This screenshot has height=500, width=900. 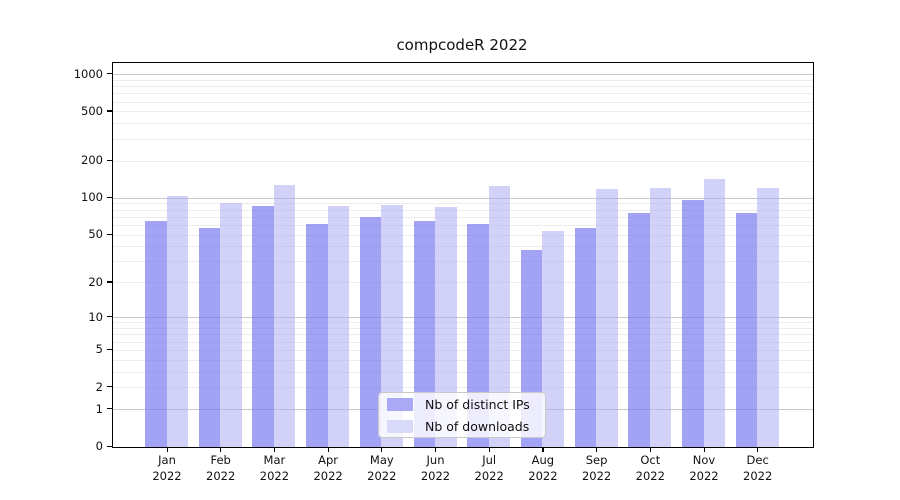 I want to click on bar-downloads-may, so click(x=392, y=325).